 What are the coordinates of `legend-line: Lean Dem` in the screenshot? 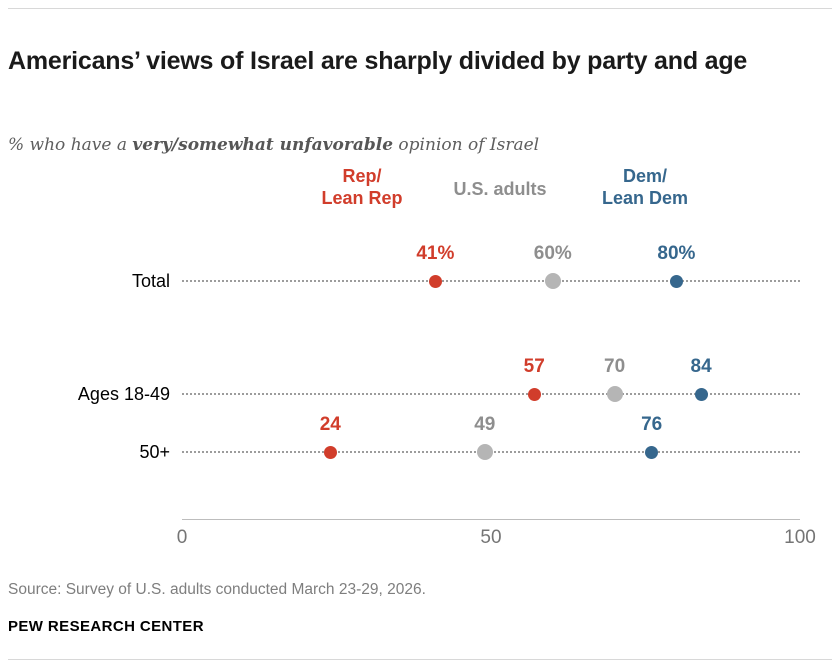 It's located at (645, 197).